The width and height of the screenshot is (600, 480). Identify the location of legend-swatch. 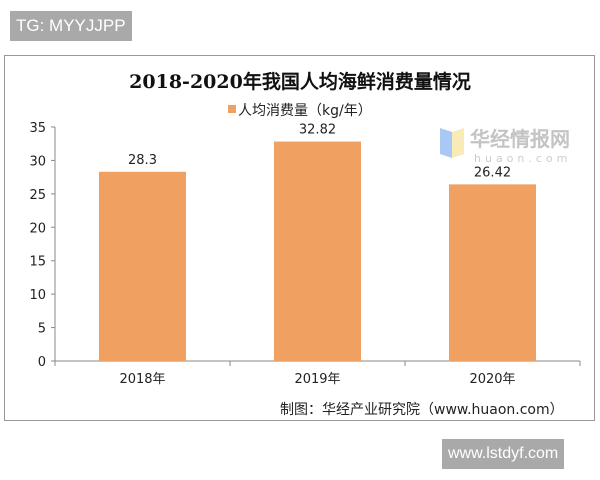
(232, 109).